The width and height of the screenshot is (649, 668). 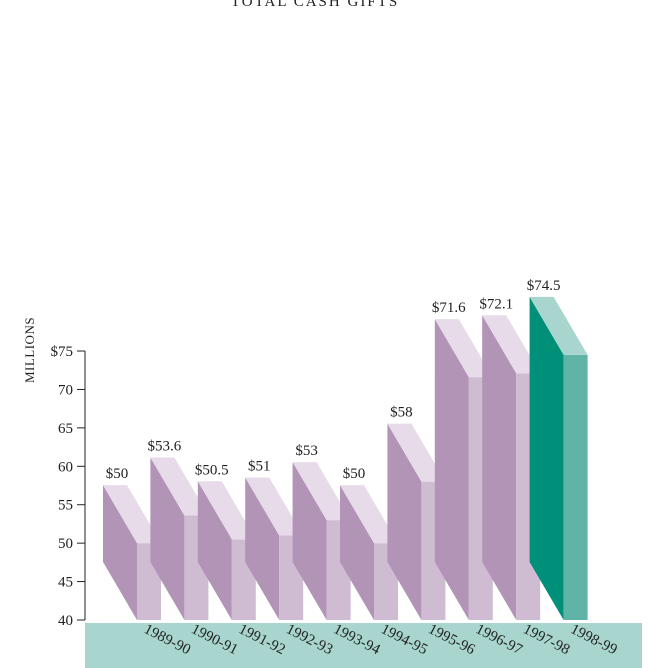 What do you see at coordinates (401, 413) in the screenshot?
I see `data-label: $58` at bounding box center [401, 413].